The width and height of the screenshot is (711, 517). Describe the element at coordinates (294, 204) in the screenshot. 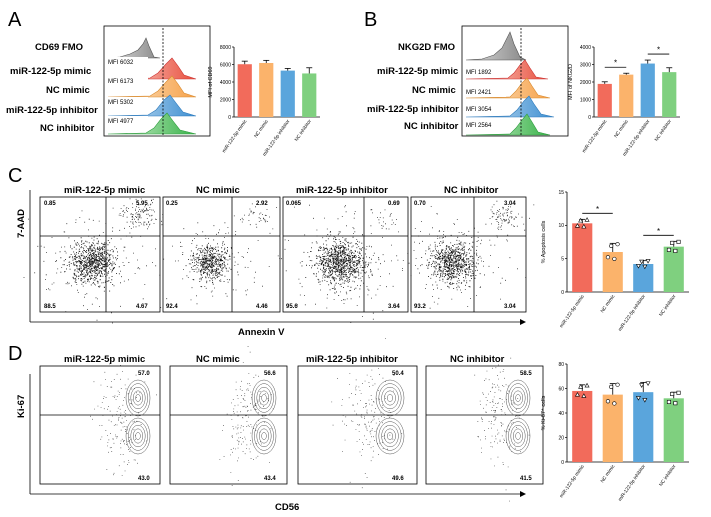

I see `panel-c-quad-ul-2: 0.065` at that location.